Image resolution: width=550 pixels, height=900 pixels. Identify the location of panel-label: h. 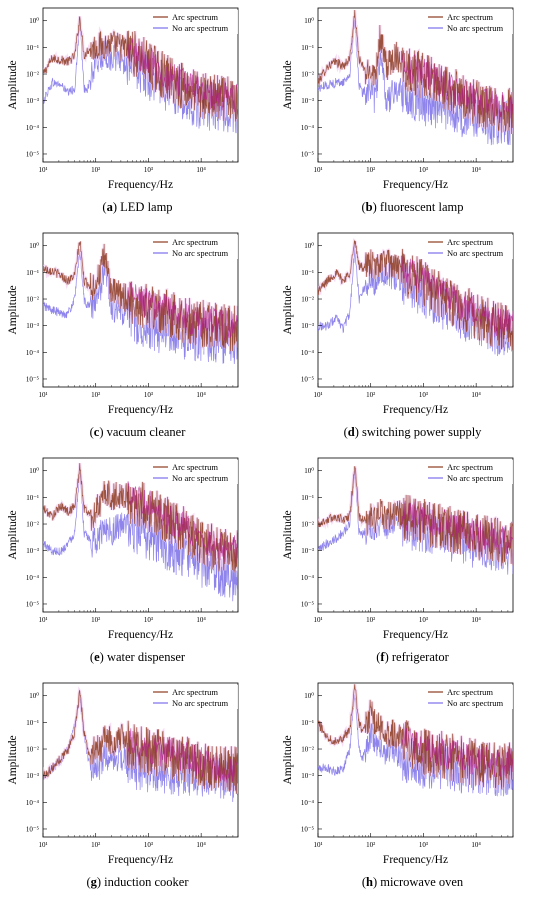
(369, 882).